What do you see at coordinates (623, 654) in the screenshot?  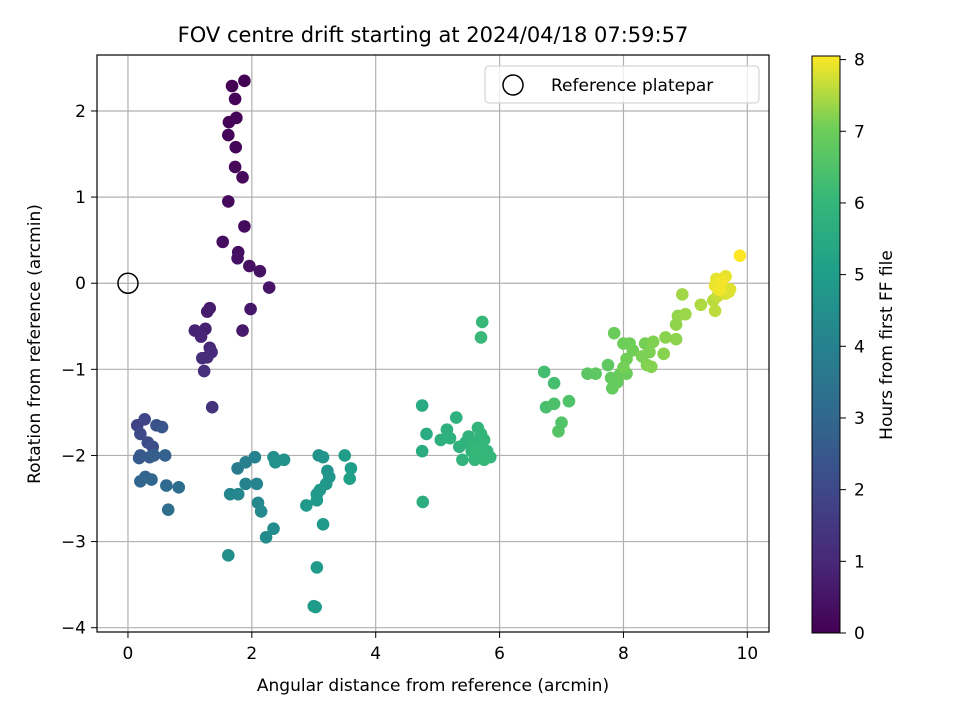 I see `x-tick-label: 8` at bounding box center [623, 654].